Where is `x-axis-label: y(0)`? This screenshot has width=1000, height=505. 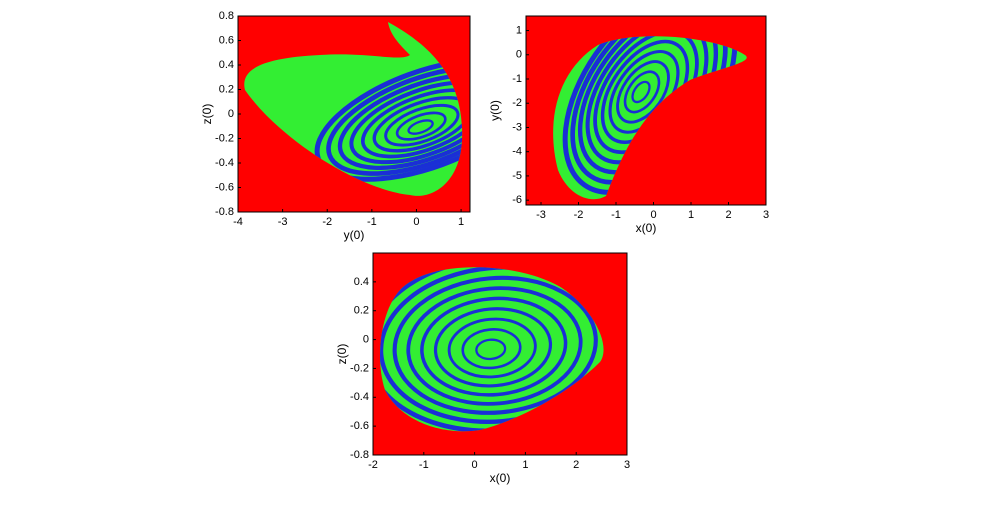
x-axis-label: y(0) is located at coordinates (354, 235).